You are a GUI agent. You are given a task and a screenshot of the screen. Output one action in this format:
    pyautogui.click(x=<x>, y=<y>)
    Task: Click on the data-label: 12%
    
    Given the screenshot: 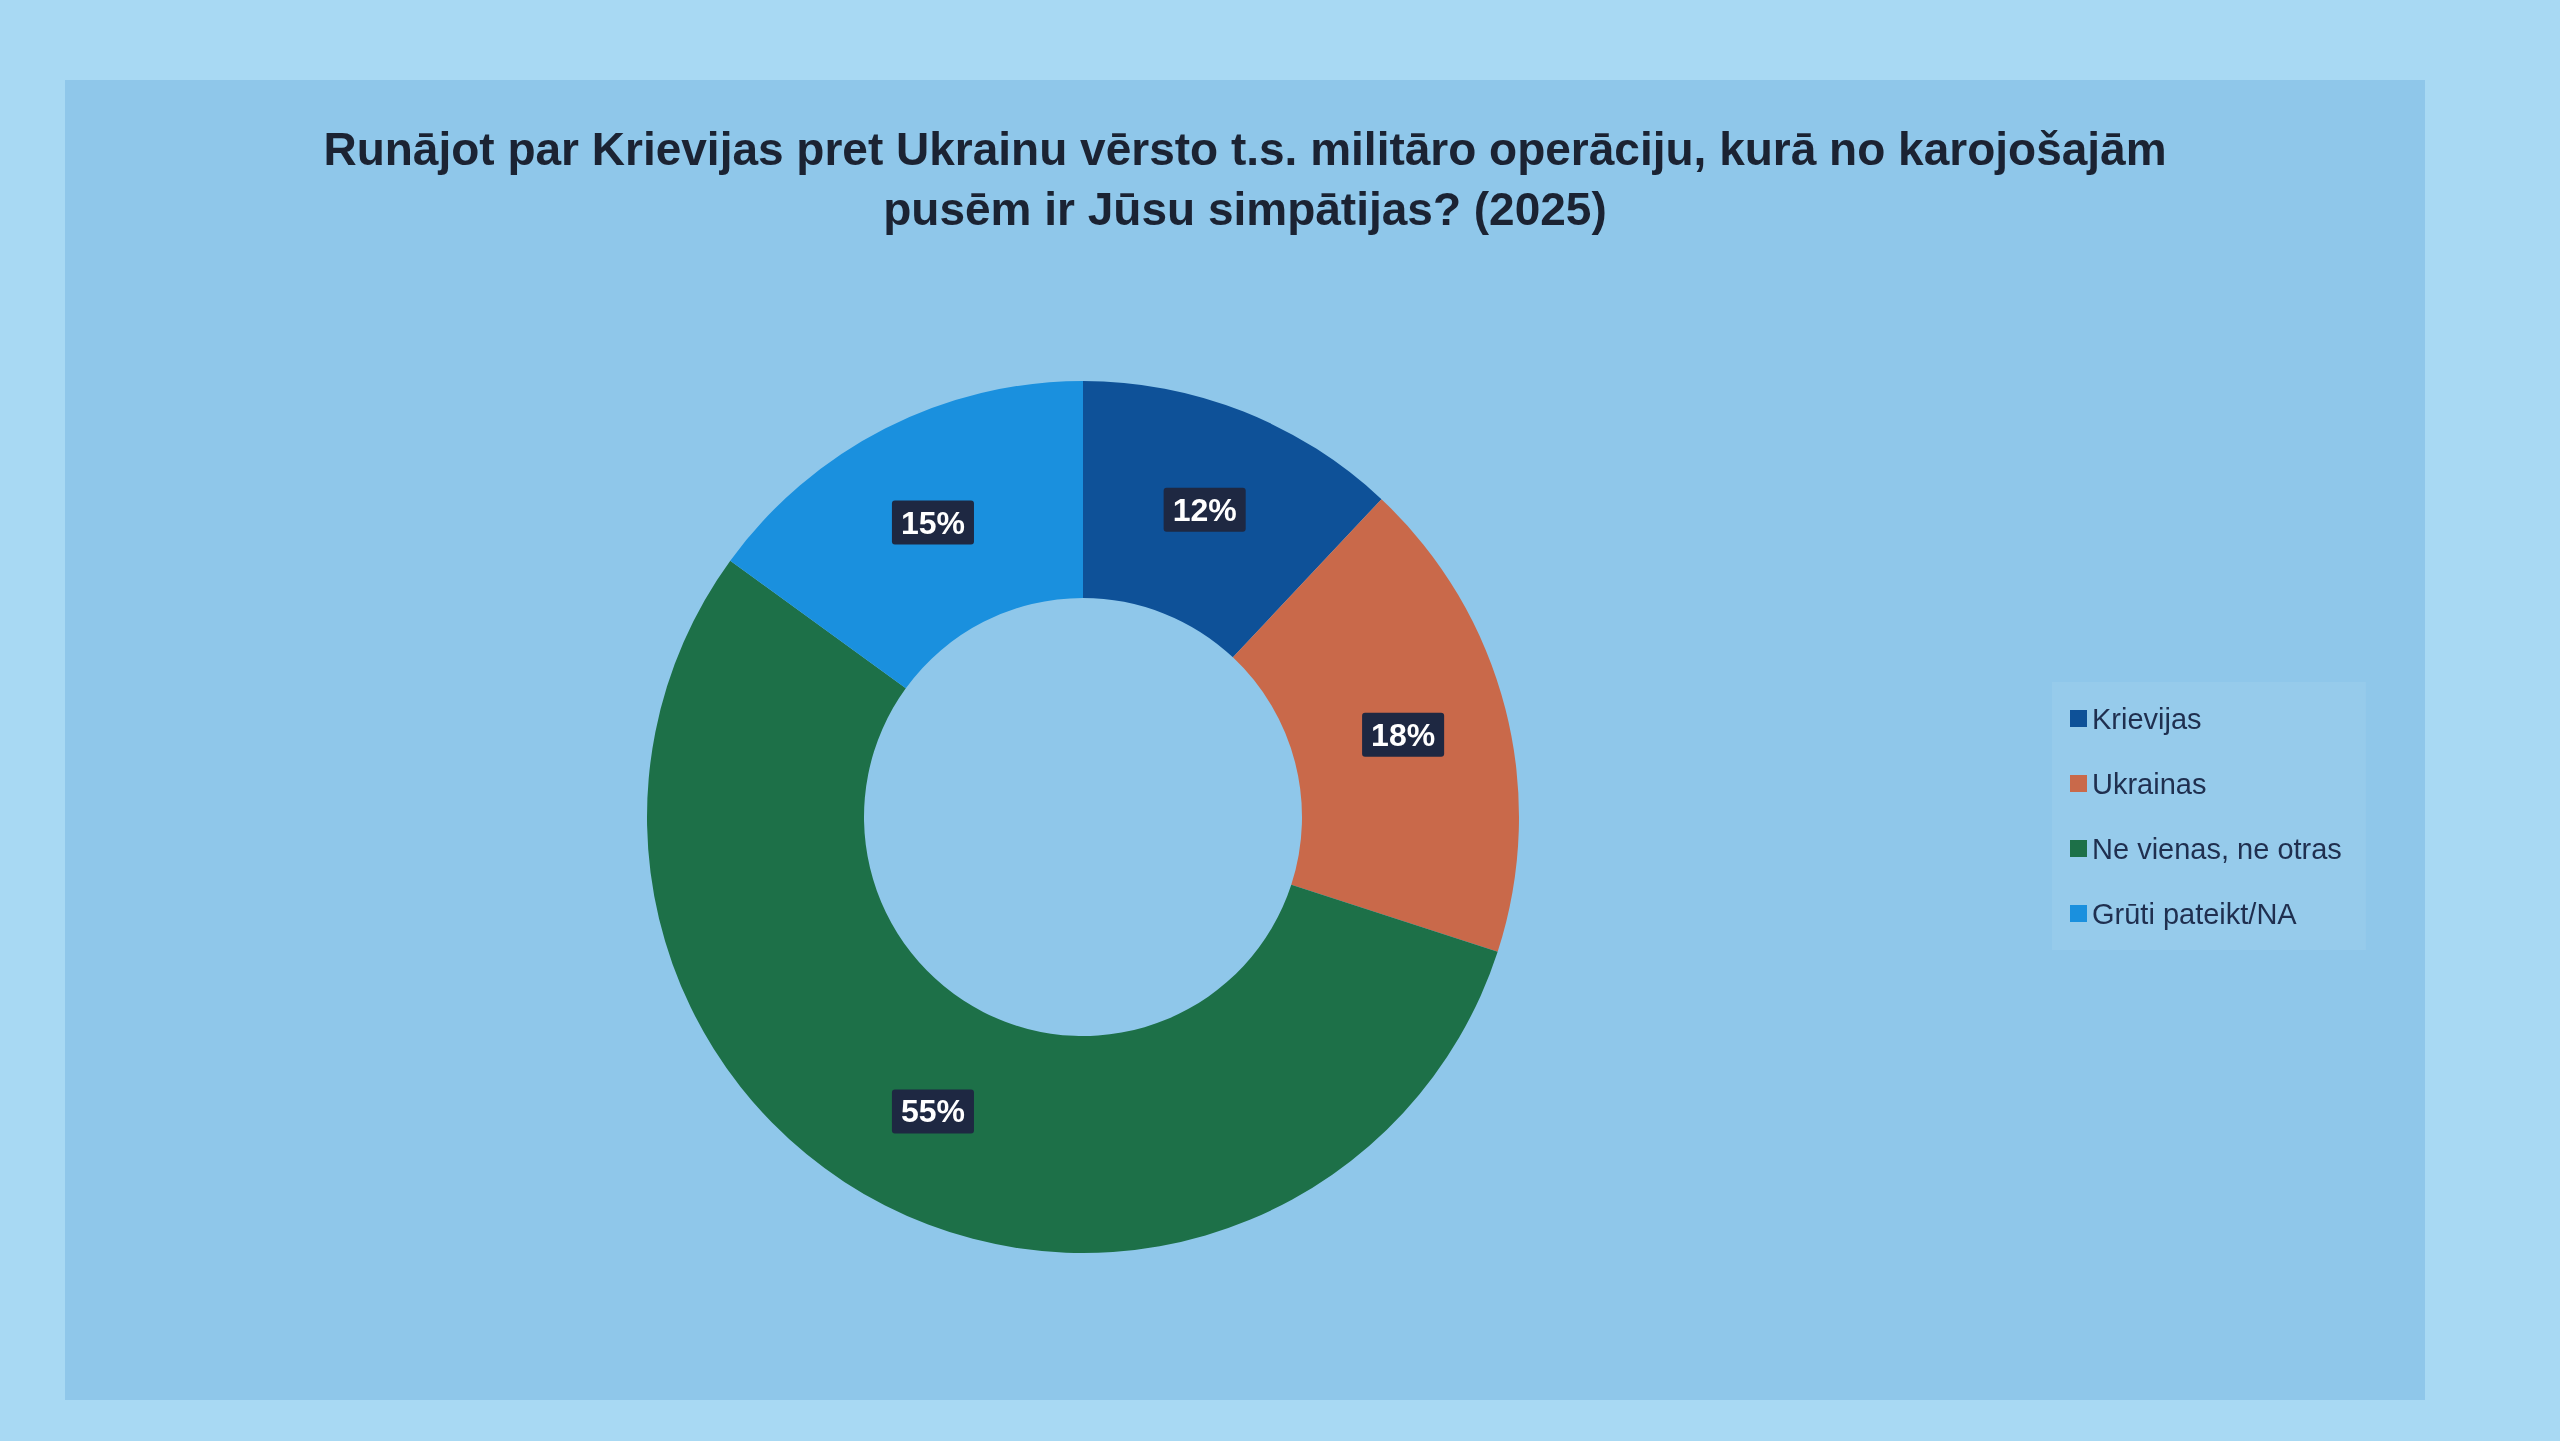 What is the action you would take?
    pyautogui.click(x=1204, y=509)
    